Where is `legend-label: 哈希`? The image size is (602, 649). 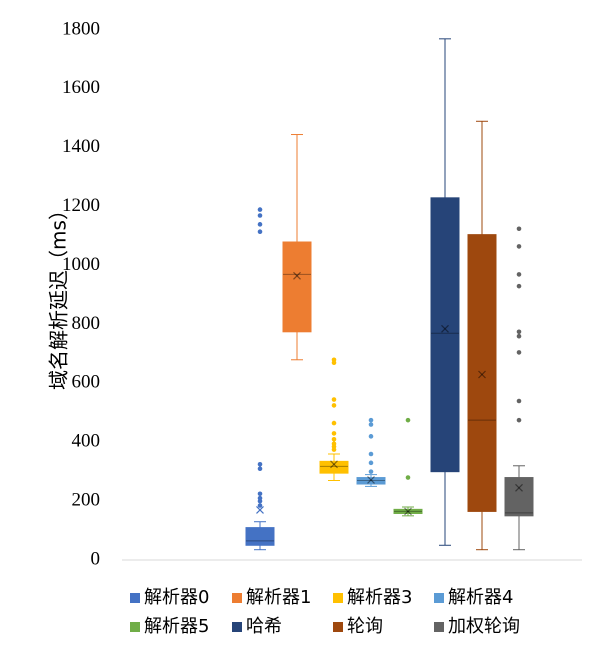 legend-label: 哈希 is located at coordinates (264, 626).